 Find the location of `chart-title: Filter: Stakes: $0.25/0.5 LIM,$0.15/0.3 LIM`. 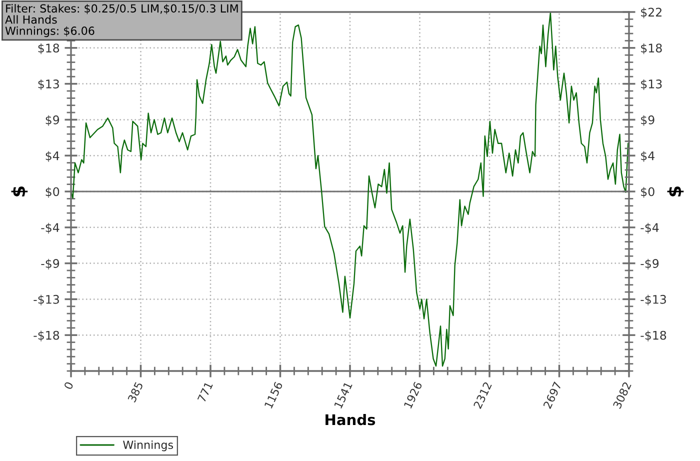

chart-title: Filter: Stakes: $0.25/0.5 LIM,$0.15/0.3 LIM is located at coordinates (122, 9).